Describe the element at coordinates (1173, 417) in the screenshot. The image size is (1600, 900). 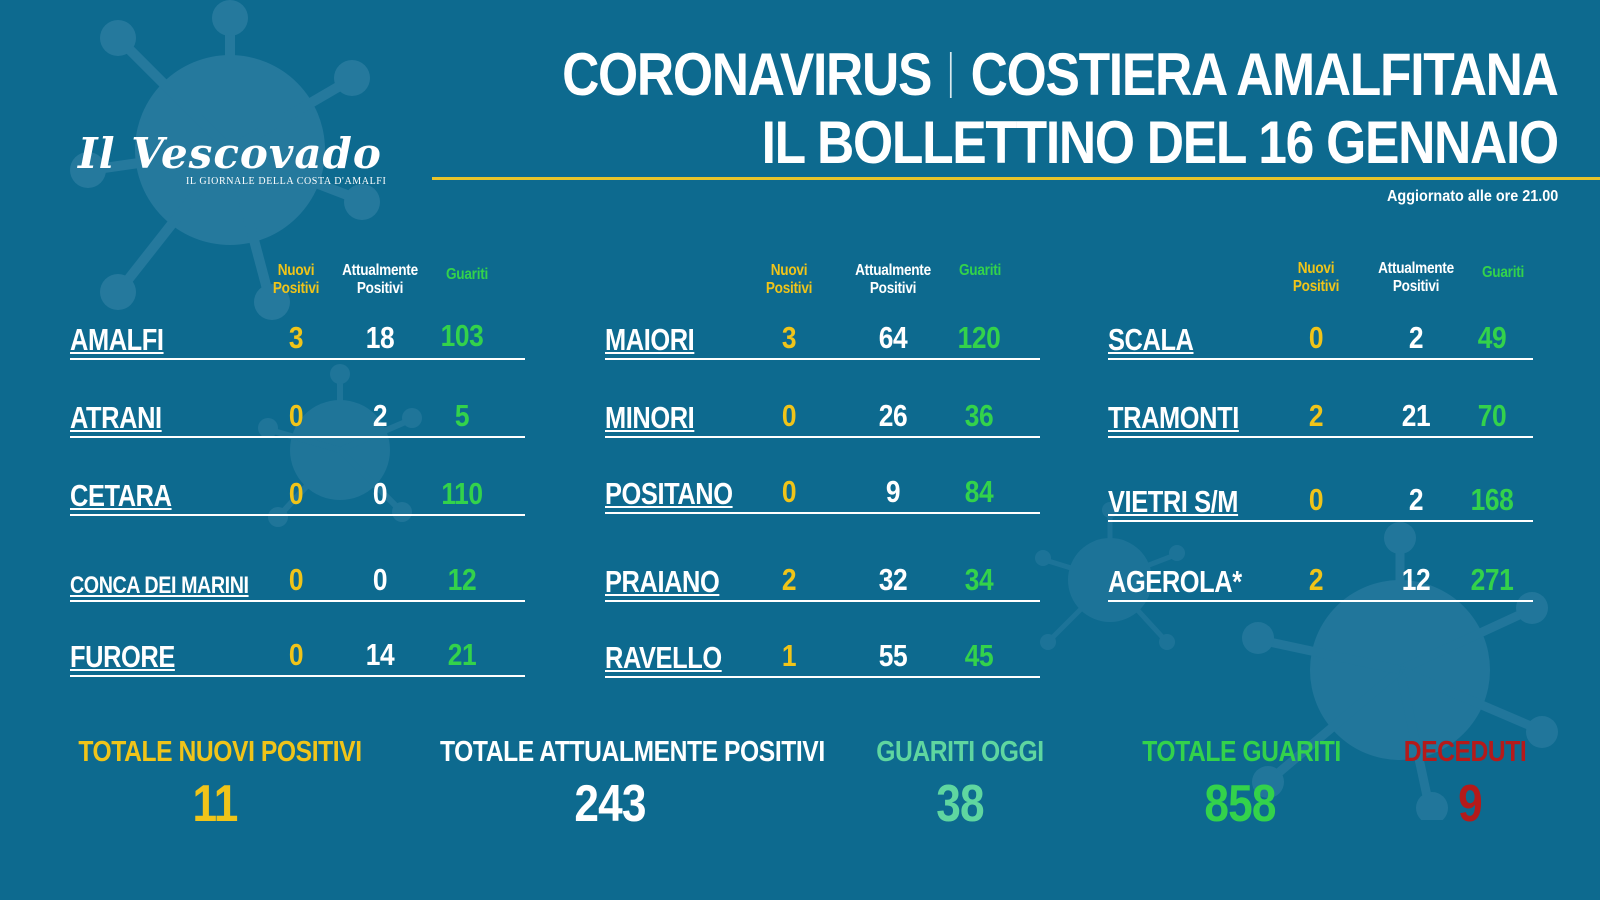
I see `town-name: TRAMONTI` at that location.